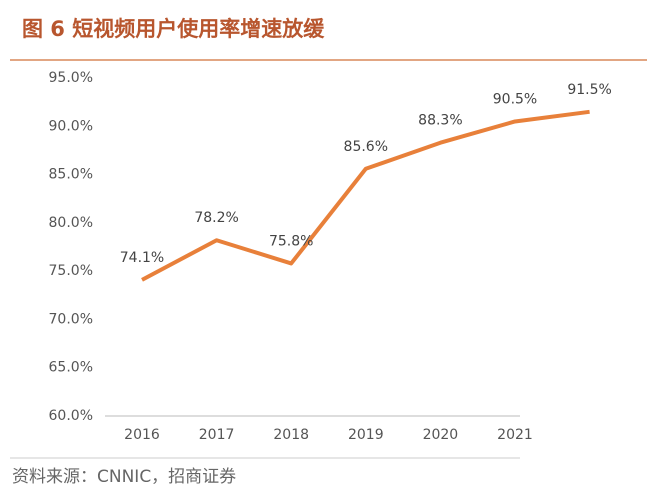 Image resolution: width=647 pixels, height=504 pixels. Describe the element at coordinates (142, 435) in the screenshot. I see `x-tick-label: 2016` at that location.